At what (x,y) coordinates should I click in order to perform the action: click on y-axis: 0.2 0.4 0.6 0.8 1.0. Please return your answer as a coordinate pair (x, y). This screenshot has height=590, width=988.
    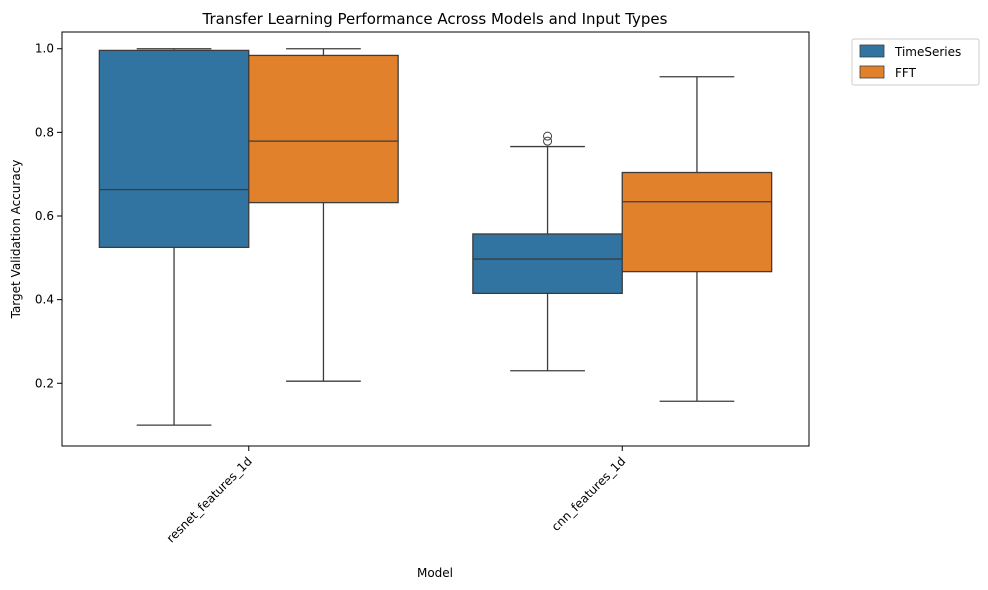
    Looking at the image, I should click on (48, 216).